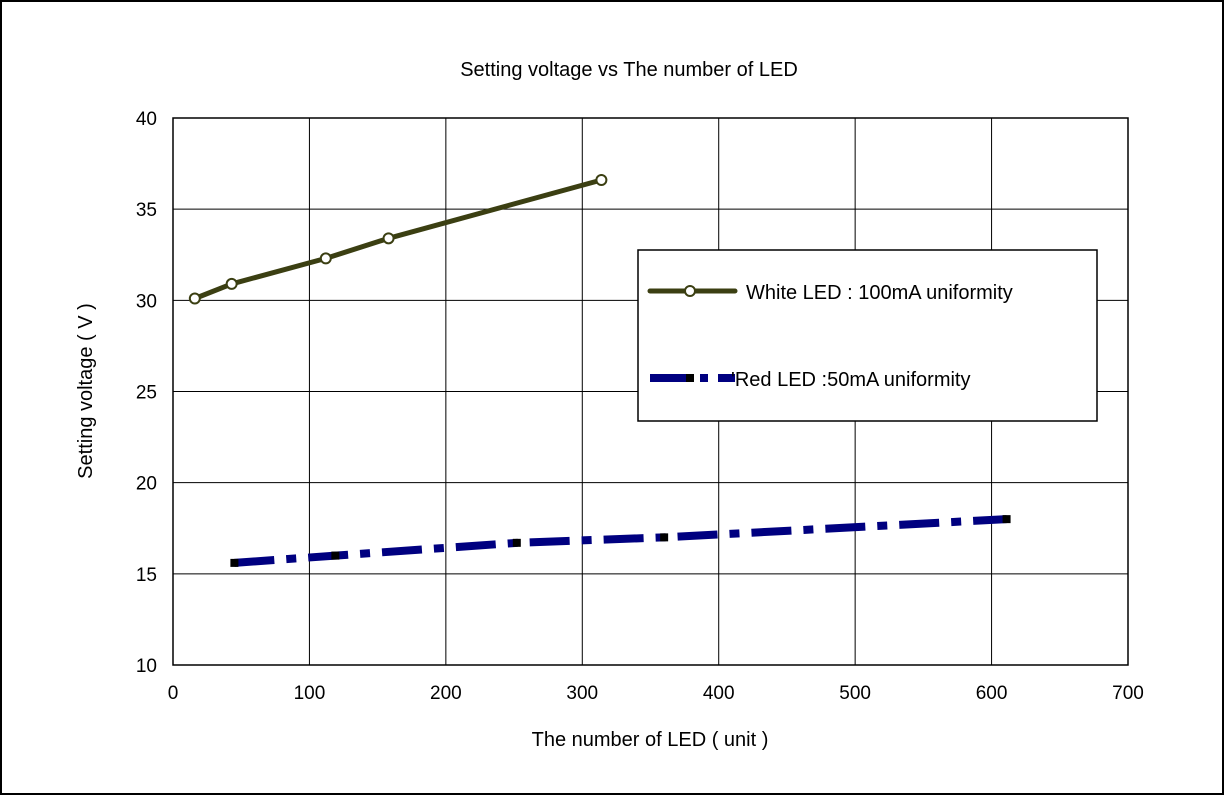 This screenshot has width=1224, height=795. What do you see at coordinates (650, 740) in the screenshot?
I see `x-axis-title: The number of LED ( unit )` at bounding box center [650, 740].